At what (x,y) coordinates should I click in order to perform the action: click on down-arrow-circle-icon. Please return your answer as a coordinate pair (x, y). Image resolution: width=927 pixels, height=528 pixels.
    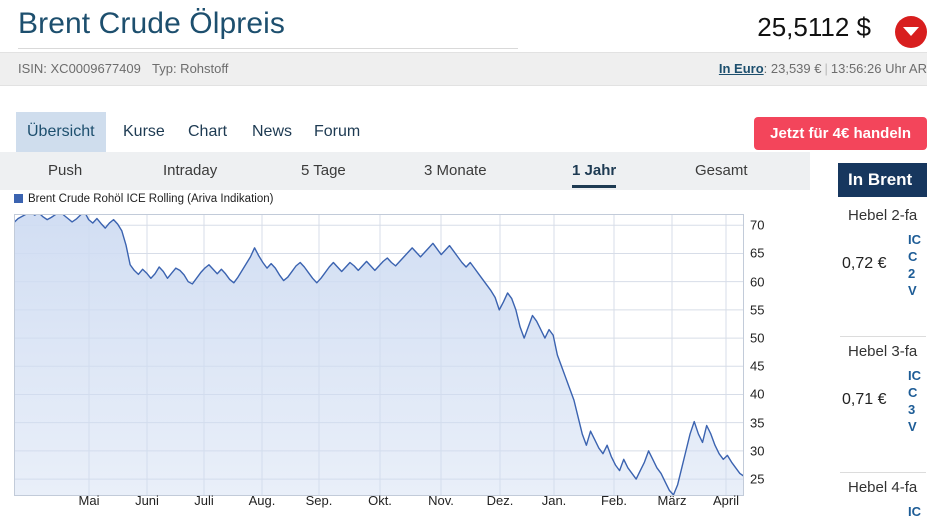
    Looking at the image, I should click on (911, 32).